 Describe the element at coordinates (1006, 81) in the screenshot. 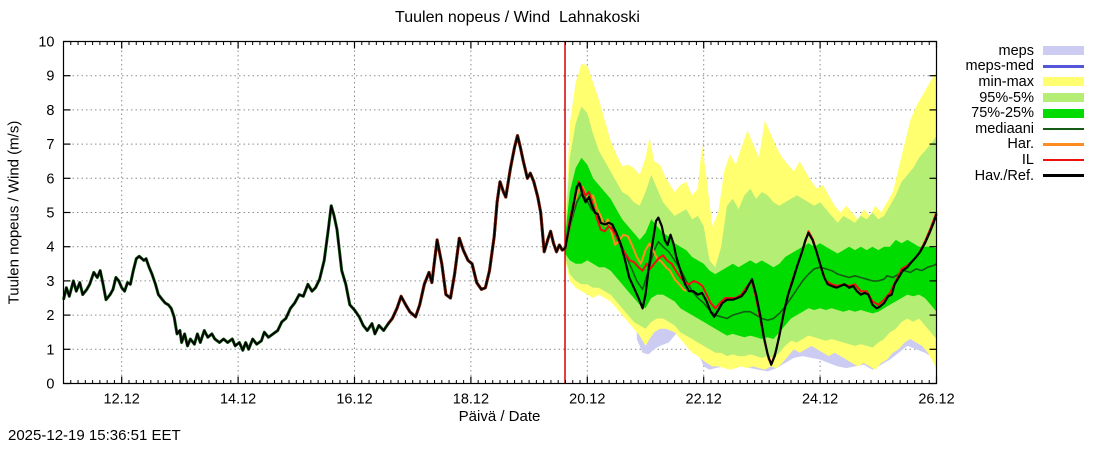

I see `legend-label: min-max` at that location.